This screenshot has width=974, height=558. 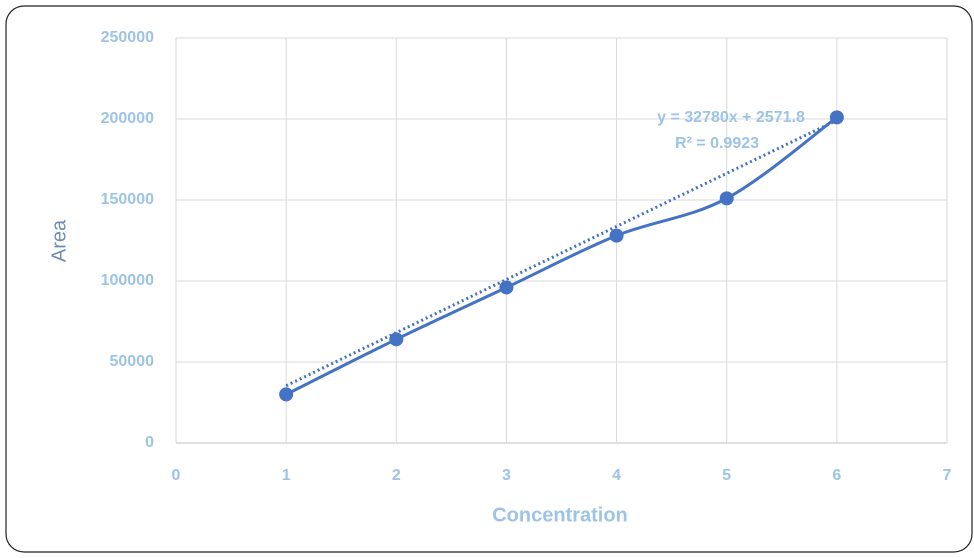 What do you see at coordinates (560, 515) in the screenshot?
I see `x-axis-title: Concentration` at bounding box center [560, 515].